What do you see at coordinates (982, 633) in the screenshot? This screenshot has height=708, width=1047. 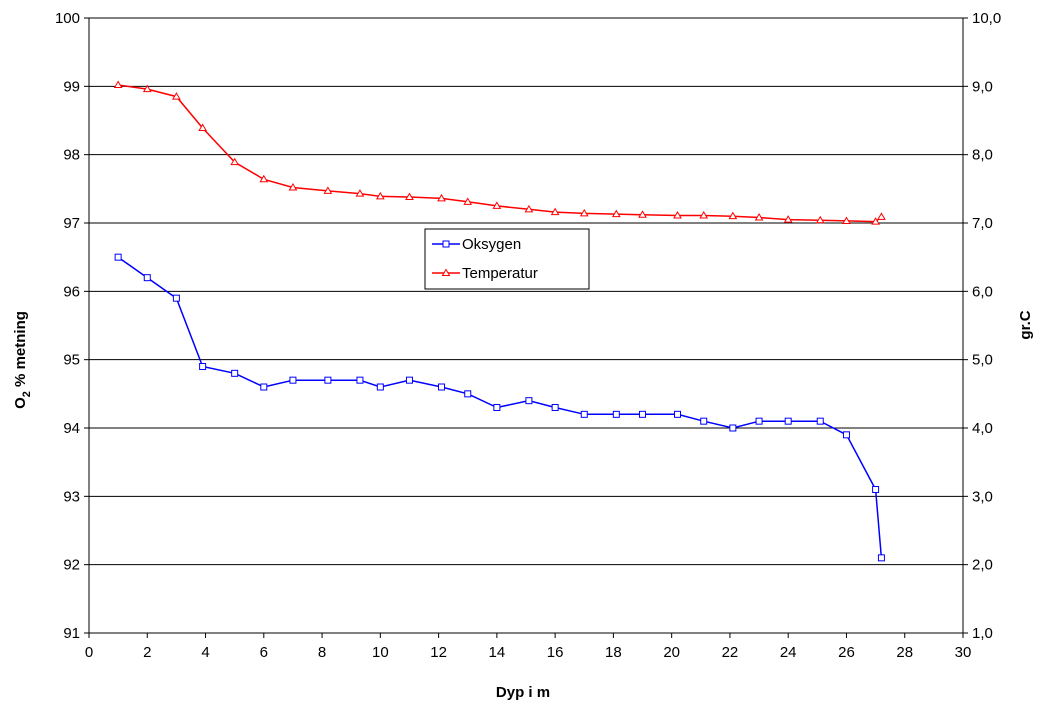 I see `y2-tick-label: 1,0` at bounding box center [982, 633].